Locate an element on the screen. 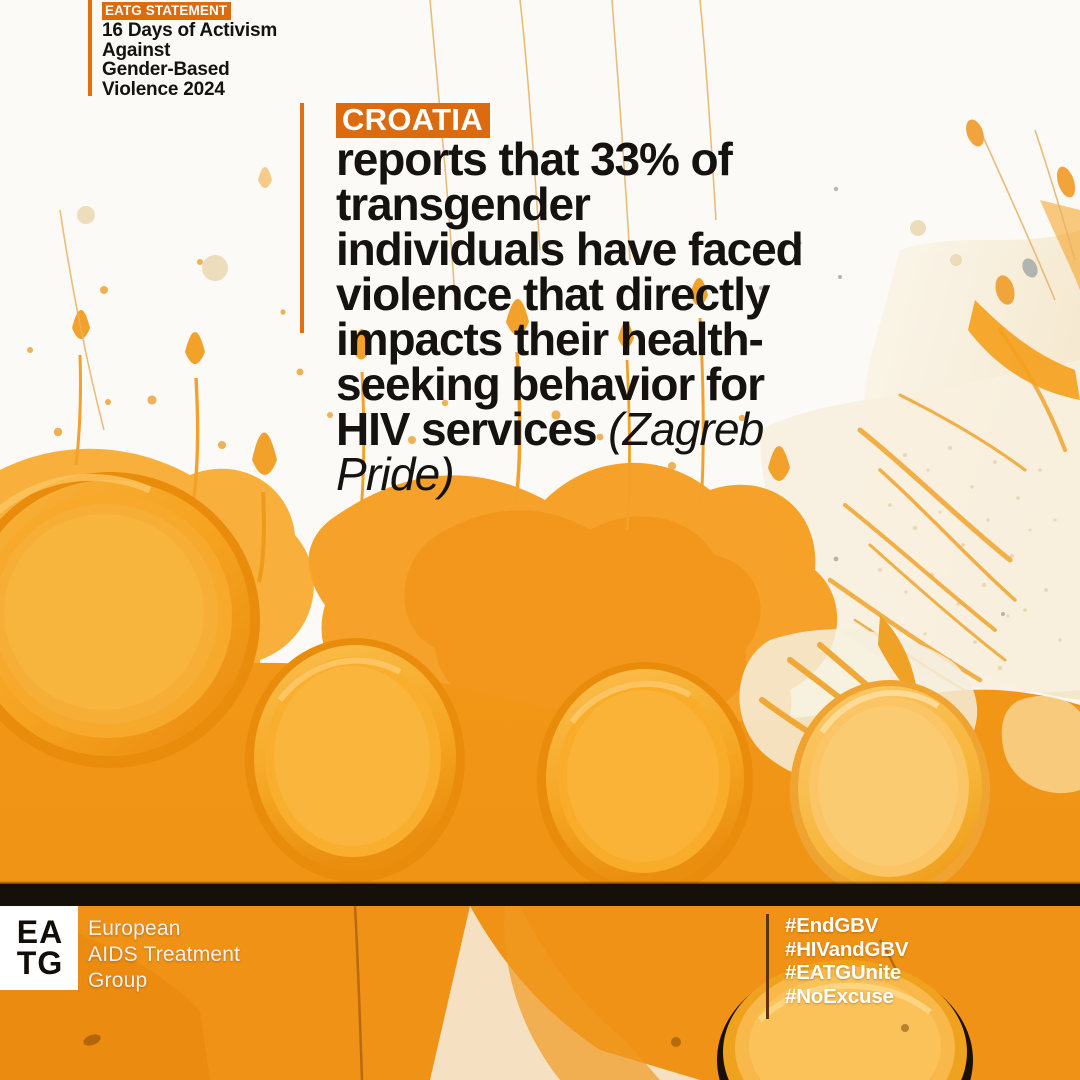 The image size is (1080, 1080). hashtag-item: #NoExcuse is located at coordinates (839, 996).